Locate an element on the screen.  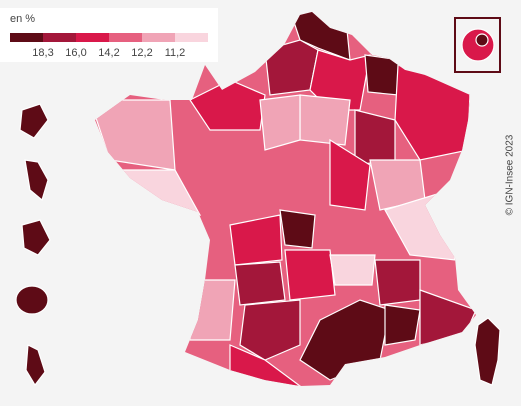
inset-paris is located at coordinates (482, 40).